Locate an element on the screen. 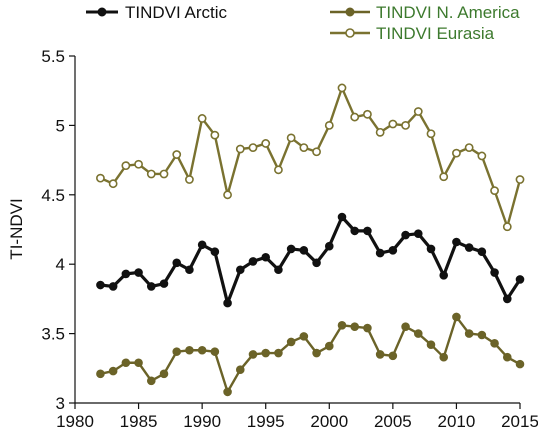 The width and height of the screenshot is (538, 429). legend-item-arctic: TINDVI Arctic is located at coordinates (157, 12).